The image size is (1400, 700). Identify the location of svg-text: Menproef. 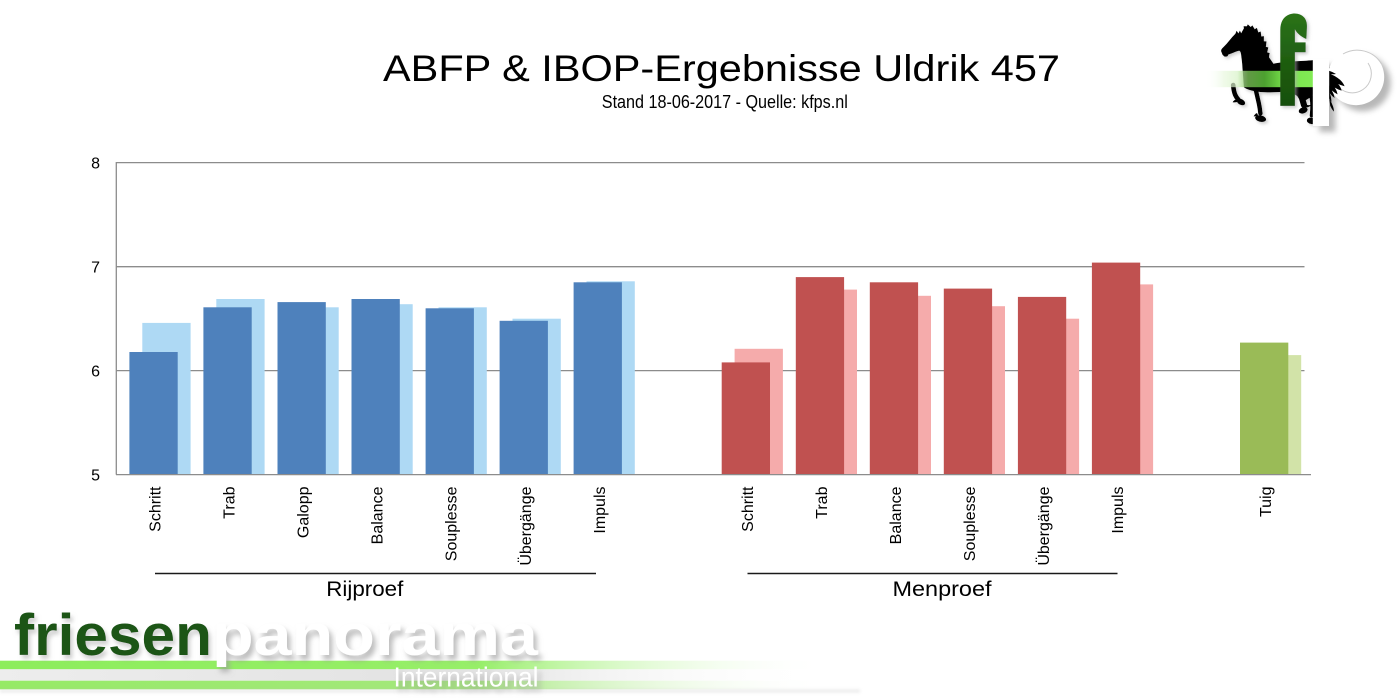
(942, 589).